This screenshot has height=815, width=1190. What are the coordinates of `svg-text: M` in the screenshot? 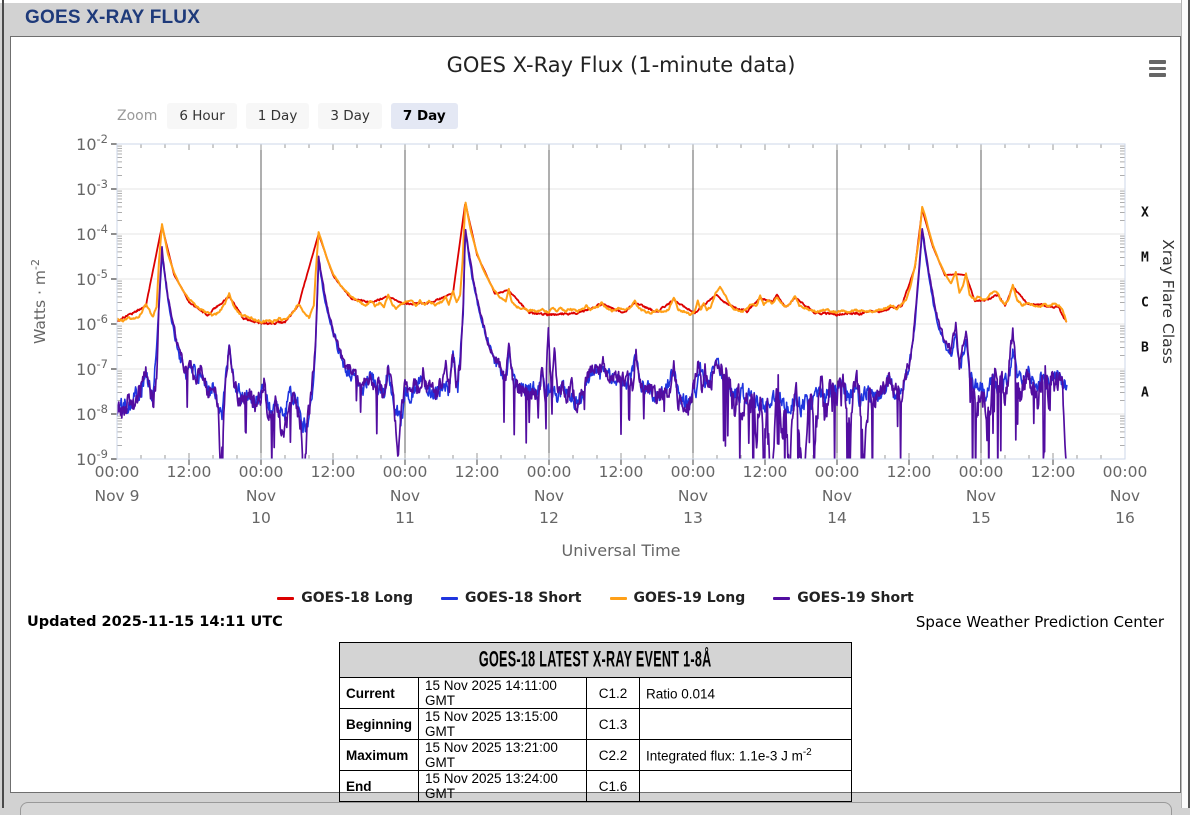 It's located at (1145, 258).